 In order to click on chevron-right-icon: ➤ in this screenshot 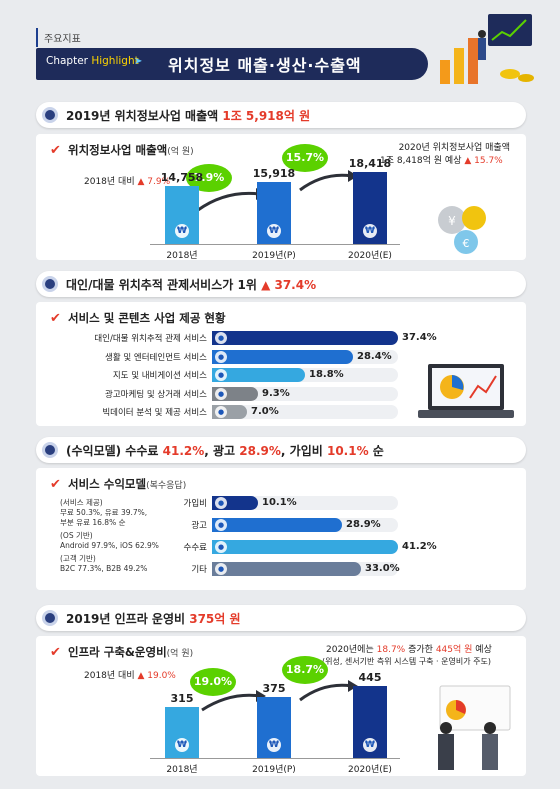, I will do `click(138, 61)`.